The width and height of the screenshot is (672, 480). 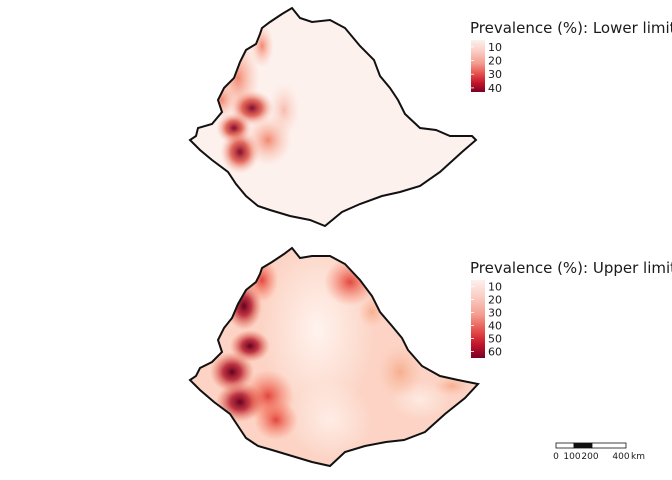 I want to click on scale-bar-label-0: 0, so click(x=556, y=457).